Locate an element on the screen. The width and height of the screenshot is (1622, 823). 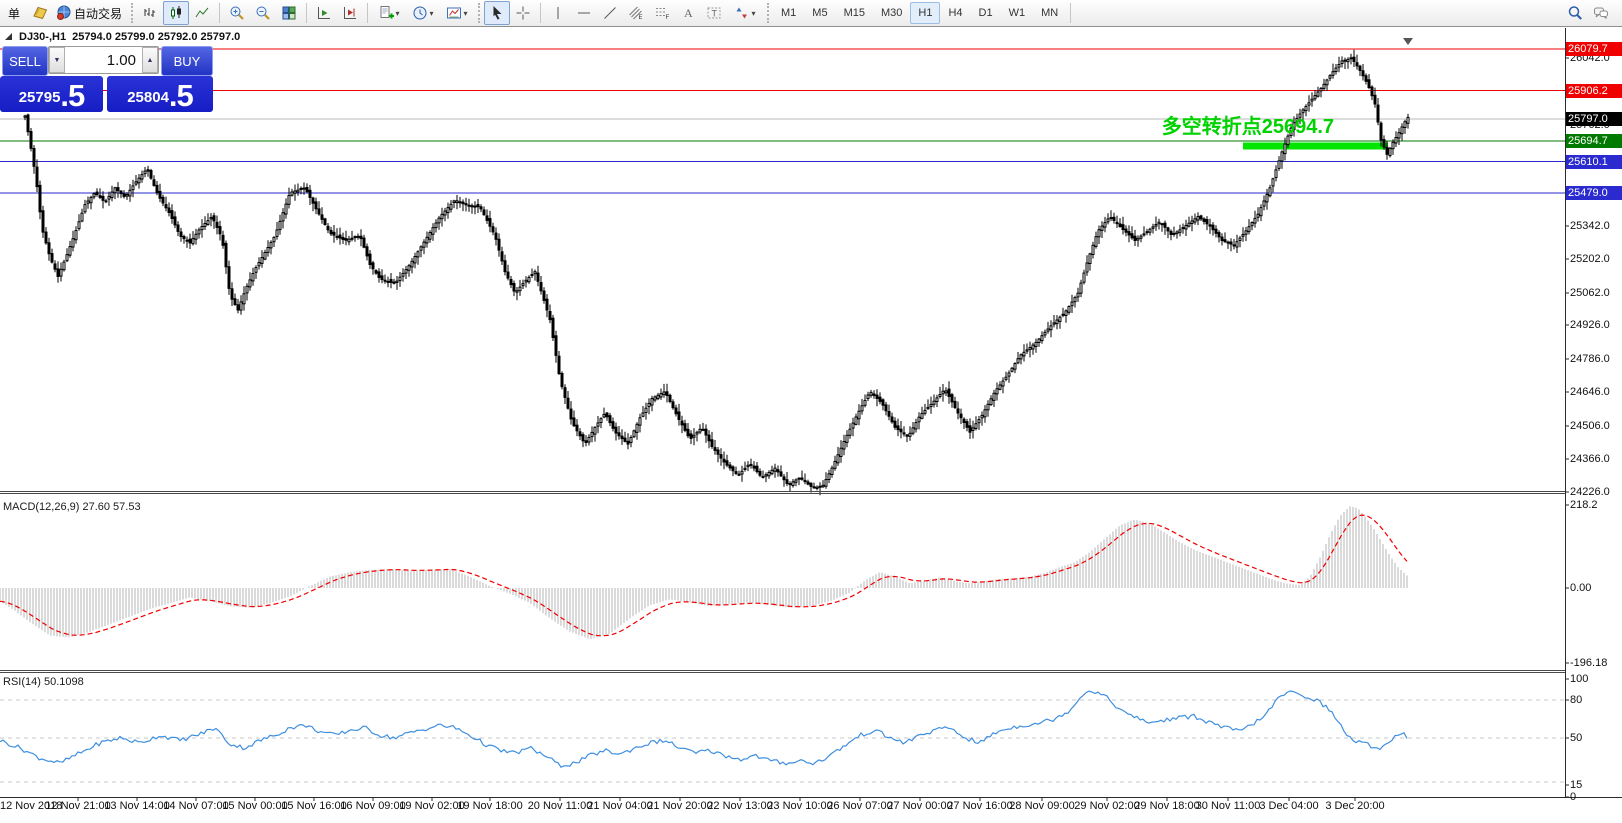
text-label-icon: T is located at coordinates (714, 13).